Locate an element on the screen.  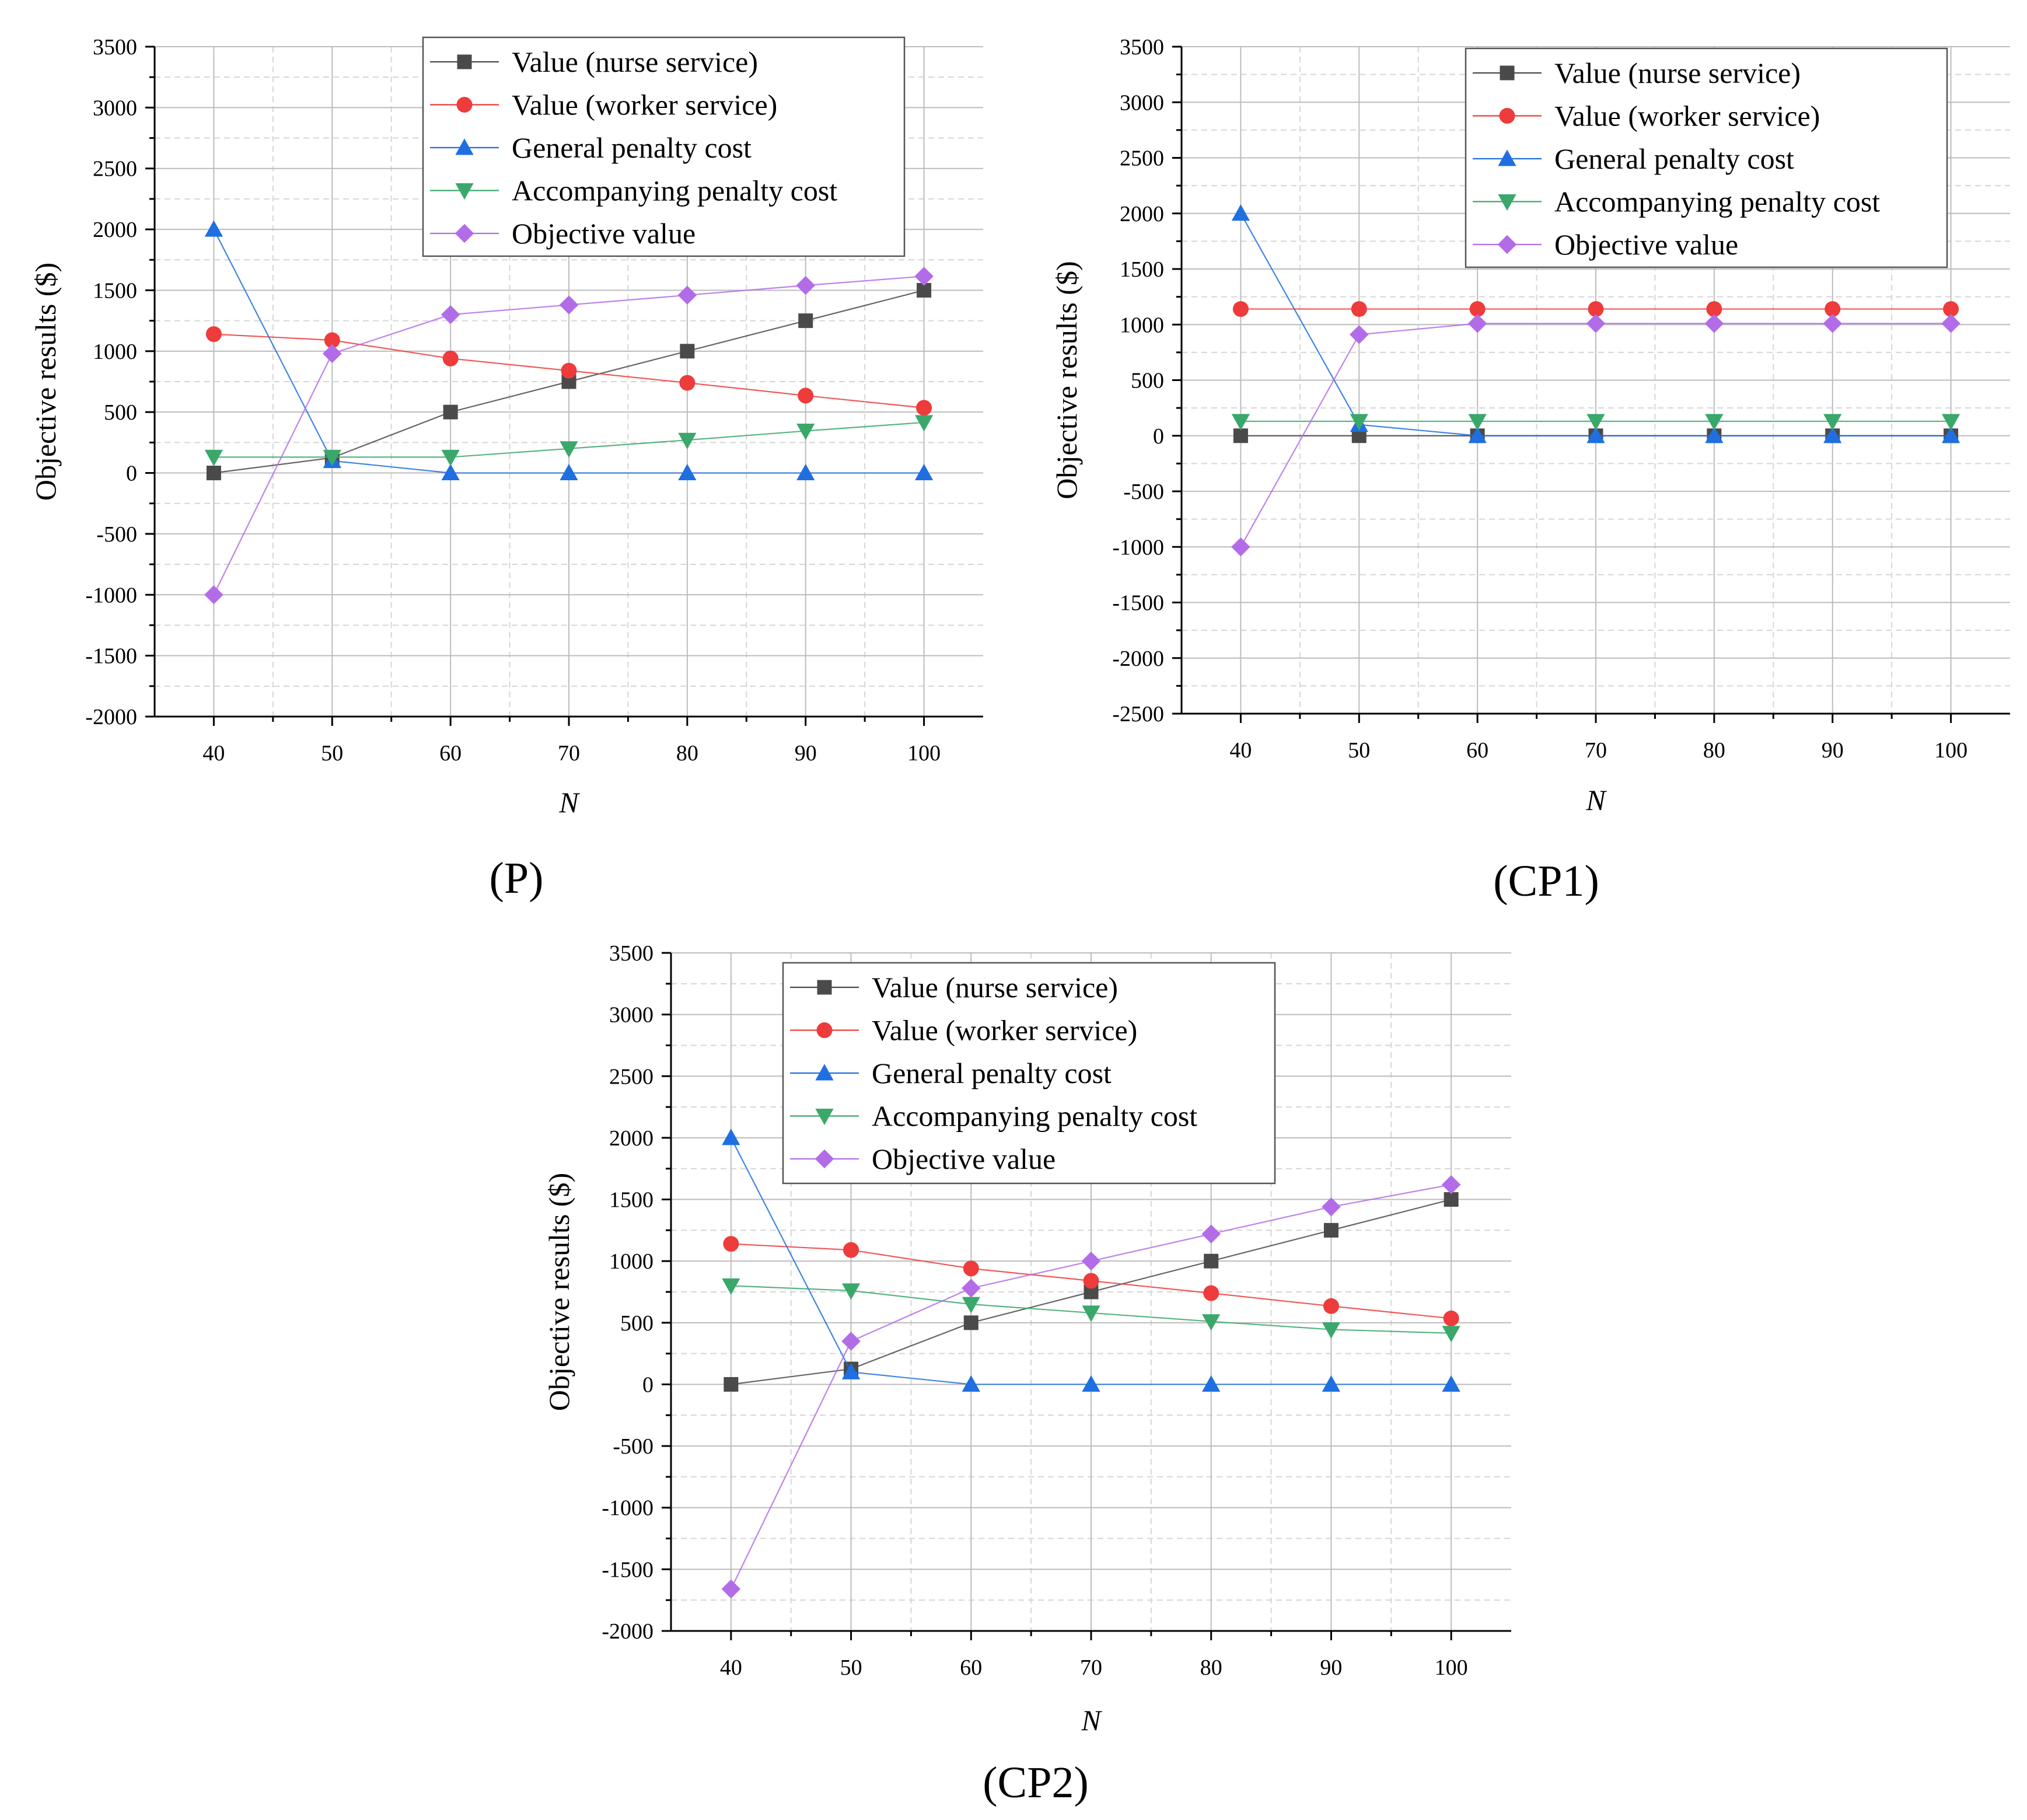
legend-label: Accompanying penalty cost is located at coordinates (674, 190).